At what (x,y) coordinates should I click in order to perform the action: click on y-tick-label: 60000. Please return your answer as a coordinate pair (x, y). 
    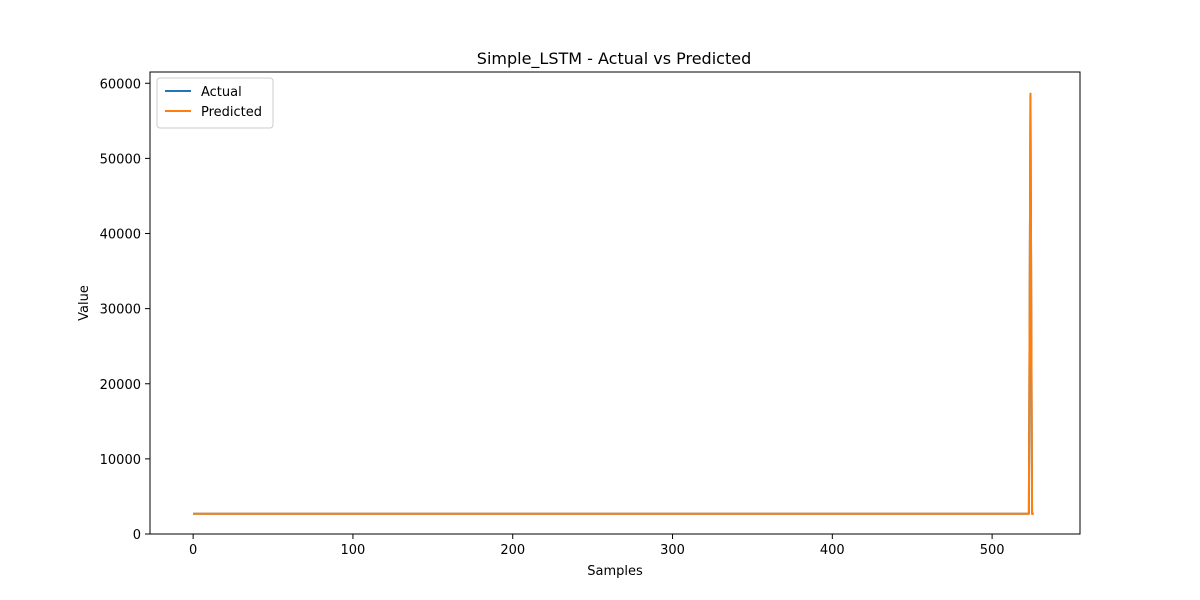
    Looking at the image, I should click on (120, 84).